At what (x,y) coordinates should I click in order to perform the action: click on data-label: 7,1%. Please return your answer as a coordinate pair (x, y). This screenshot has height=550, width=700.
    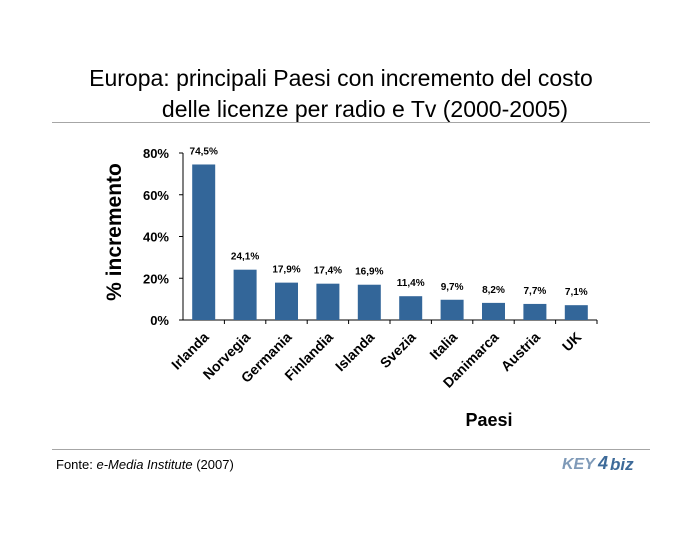
    Looking at the image, I should click on (576, 292).